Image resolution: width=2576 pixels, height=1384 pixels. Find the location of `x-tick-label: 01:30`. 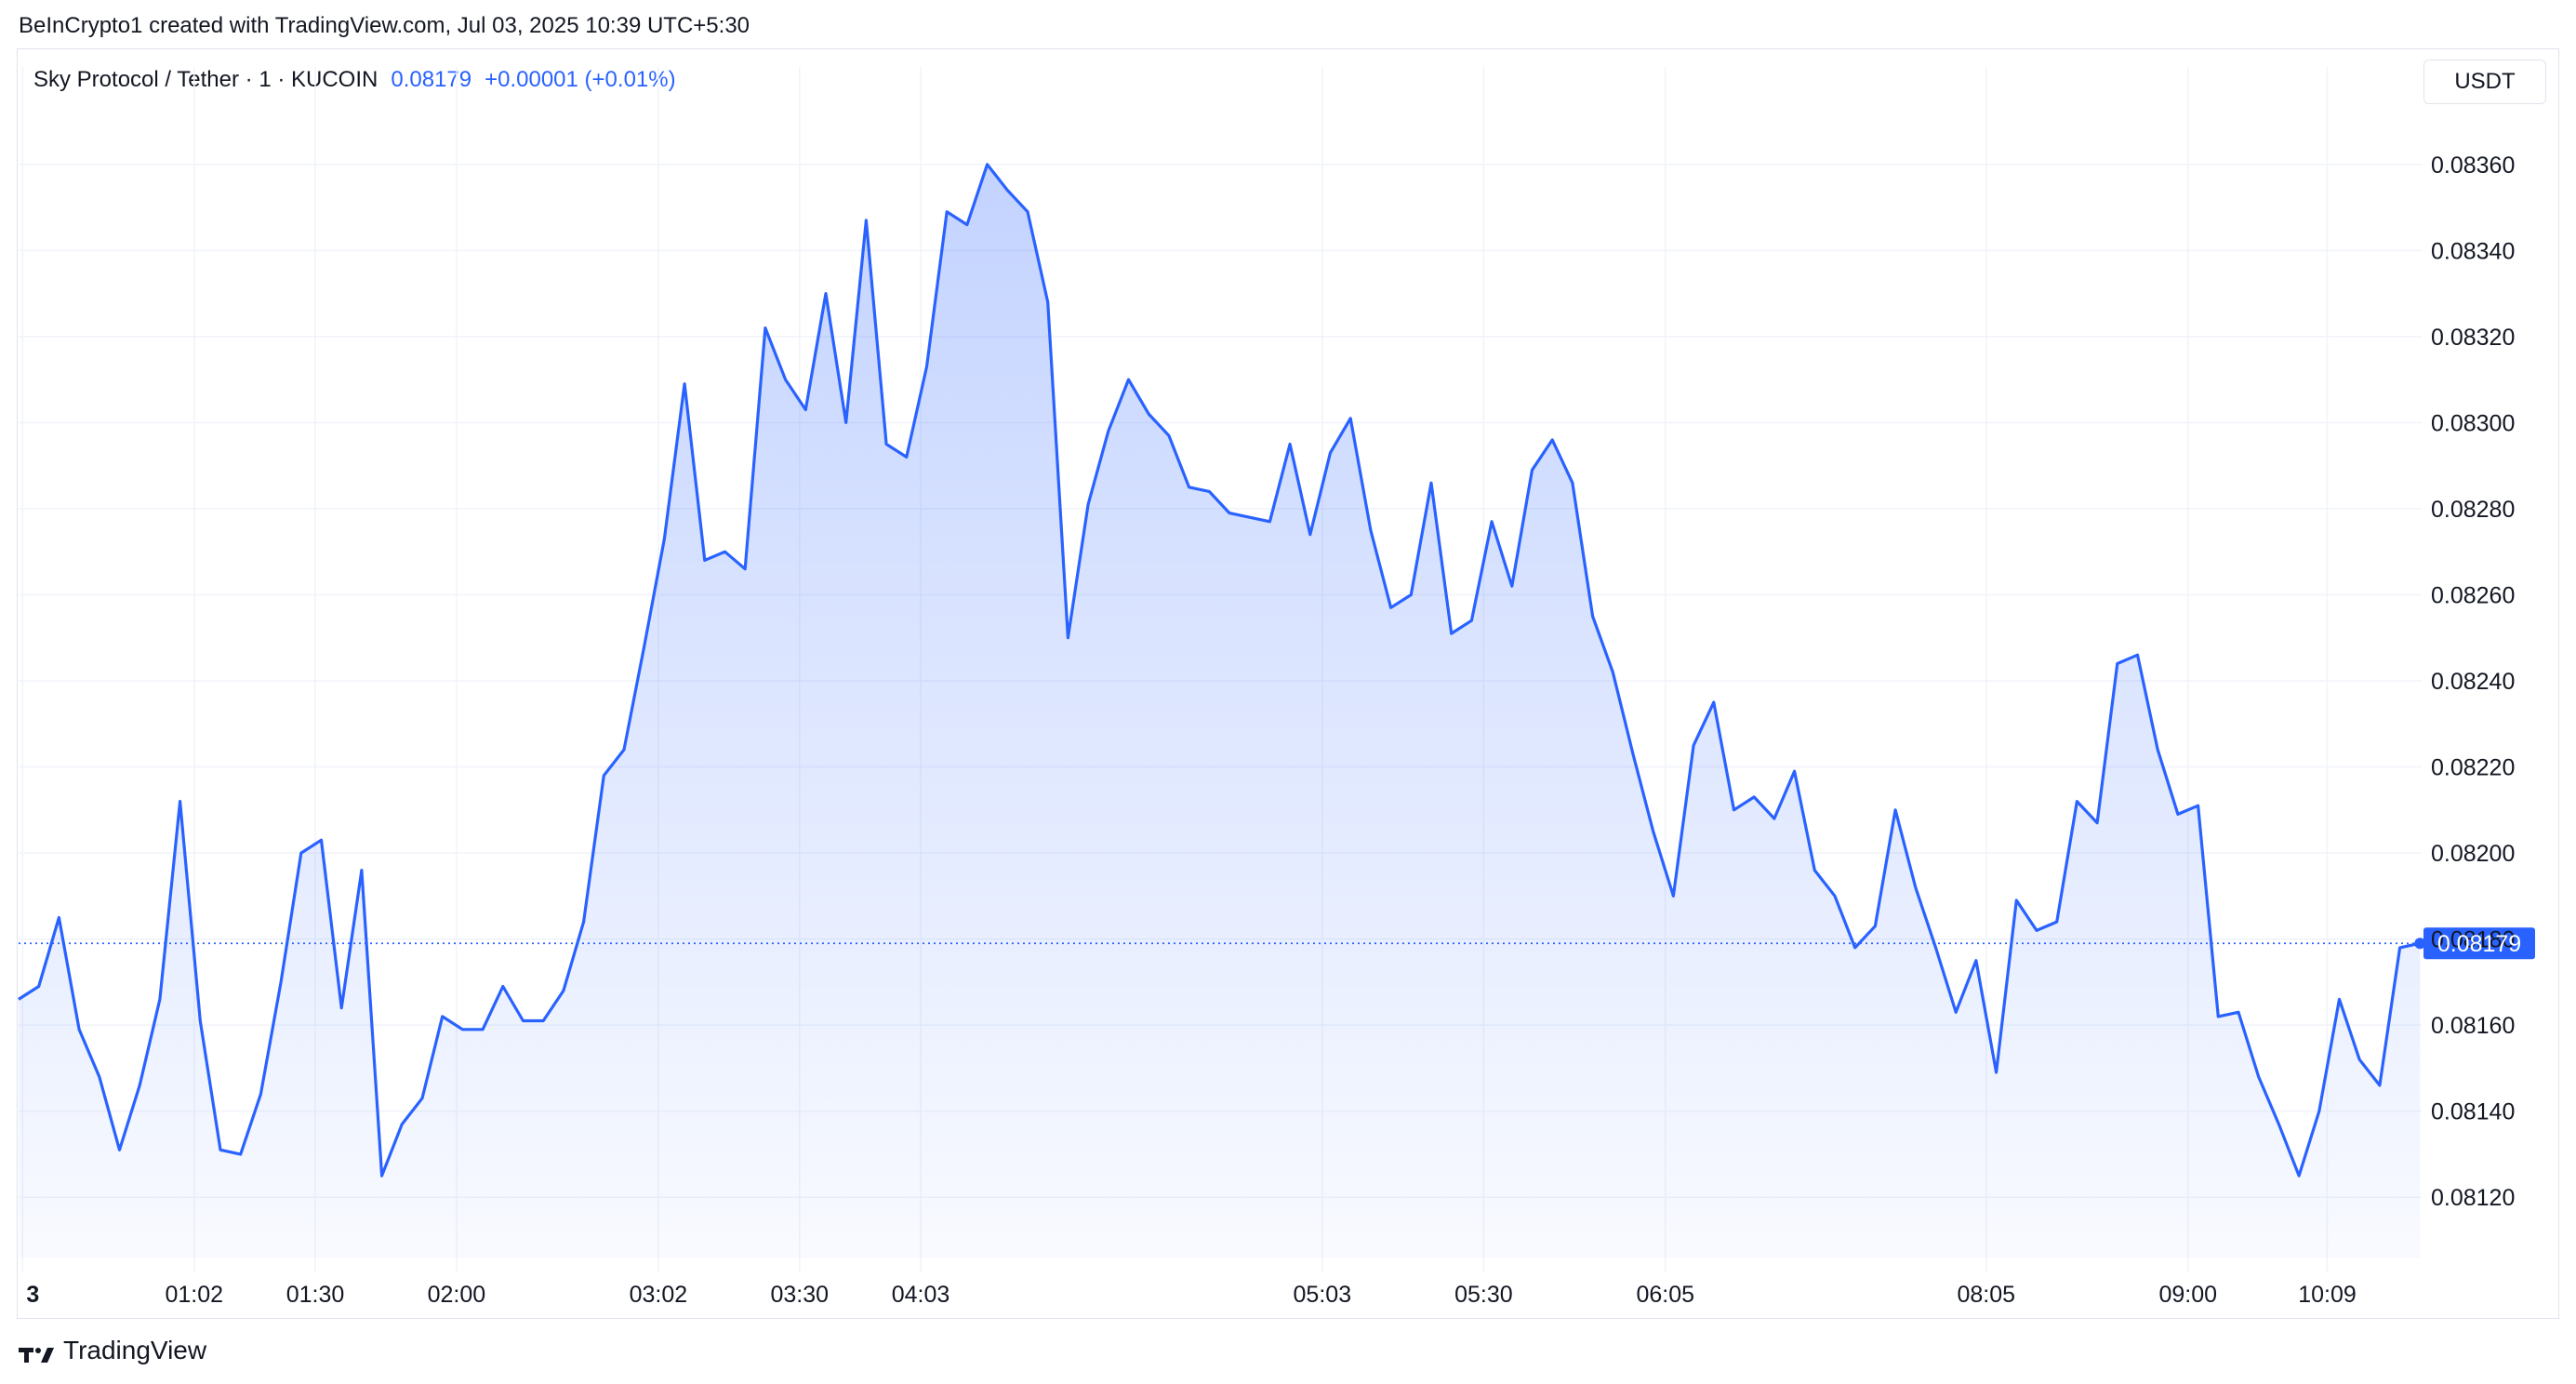

x-tick-label: 01:30 is located at coordinates (315, 1295).